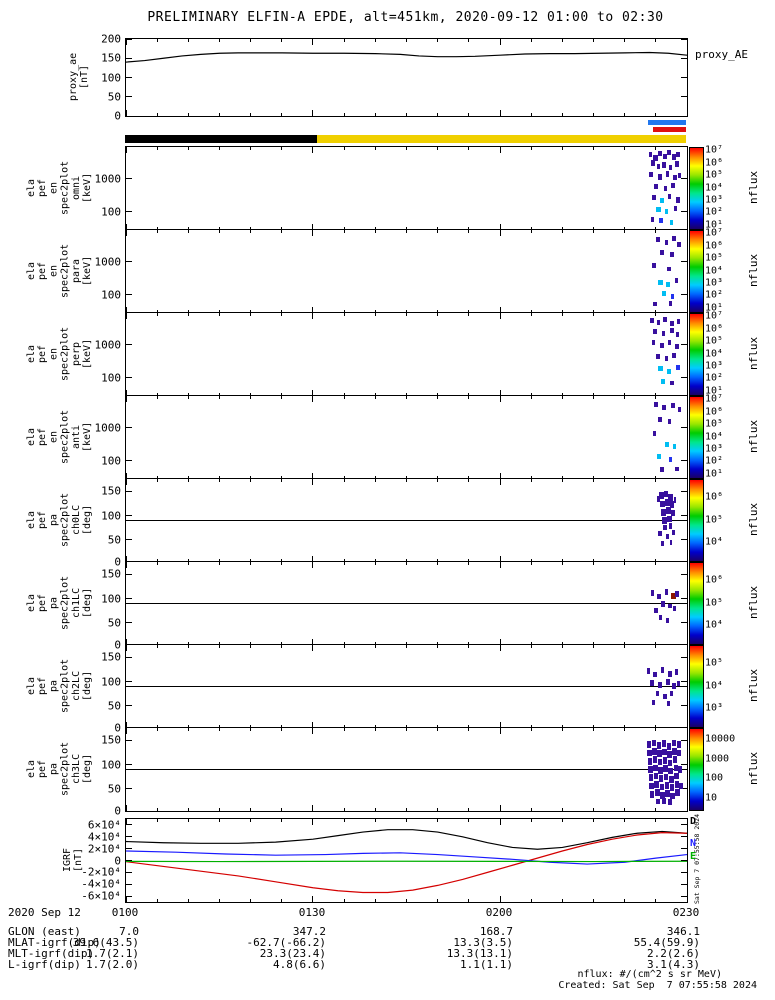 This screenshot has height=1000, width=775. What do you see at coordinates (44, 964) in the screenshot?
I see `footer-row-label: L-igrf(dip)` at bounding box center [44, 964].